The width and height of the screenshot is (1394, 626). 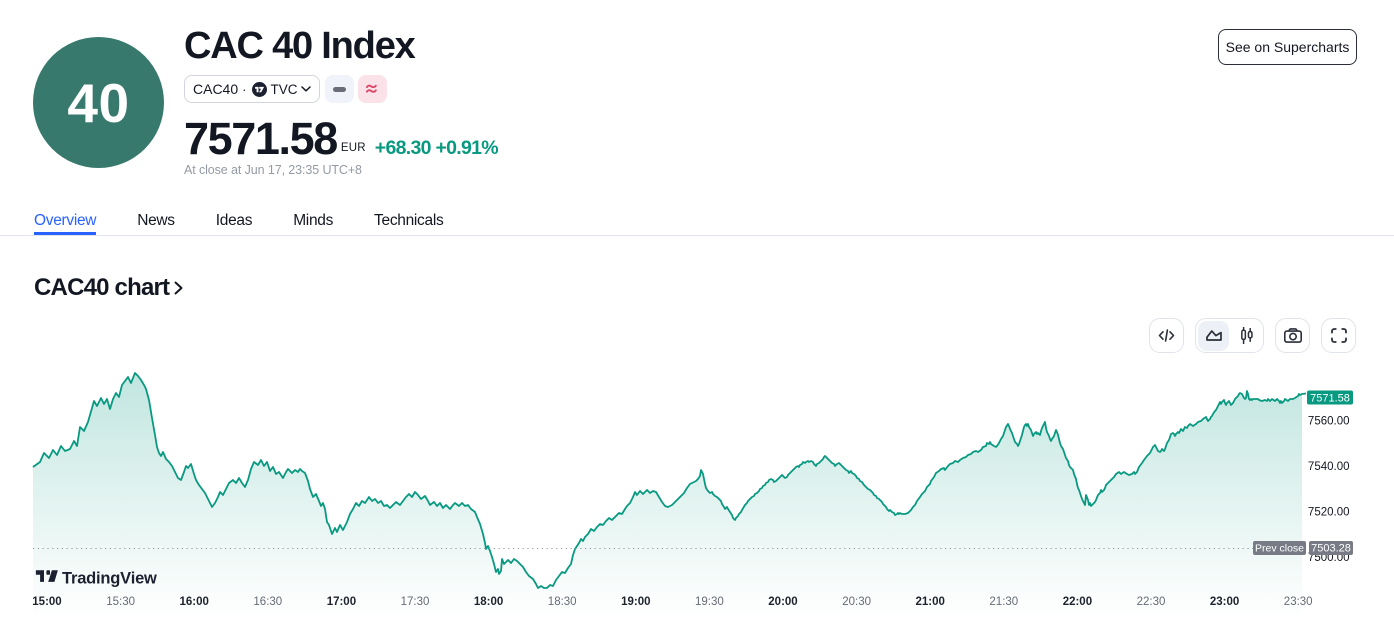 I want to click on svg-text: 17:30, so click(x=415, y=602).